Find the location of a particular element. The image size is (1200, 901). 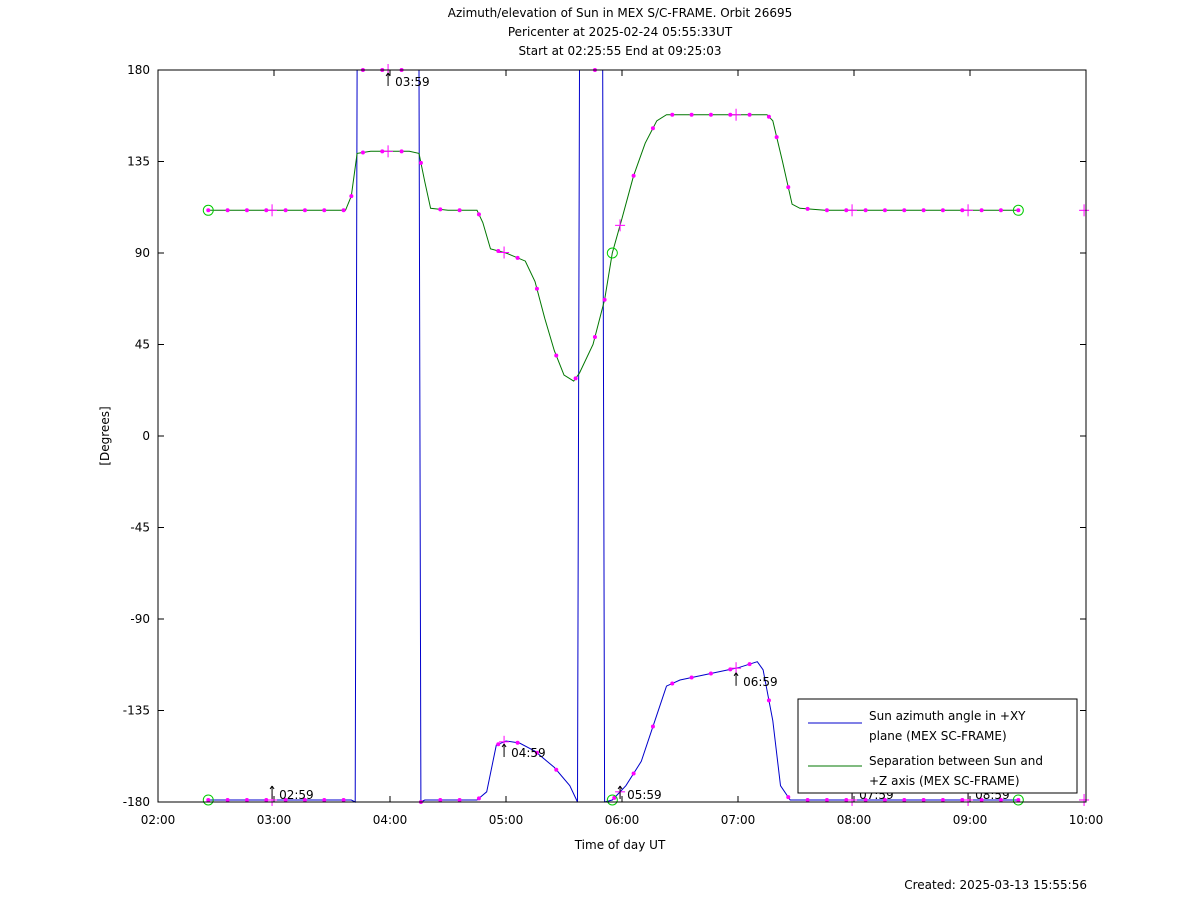

x-tick-label: 04:00 is located at coordinates (390, 820).